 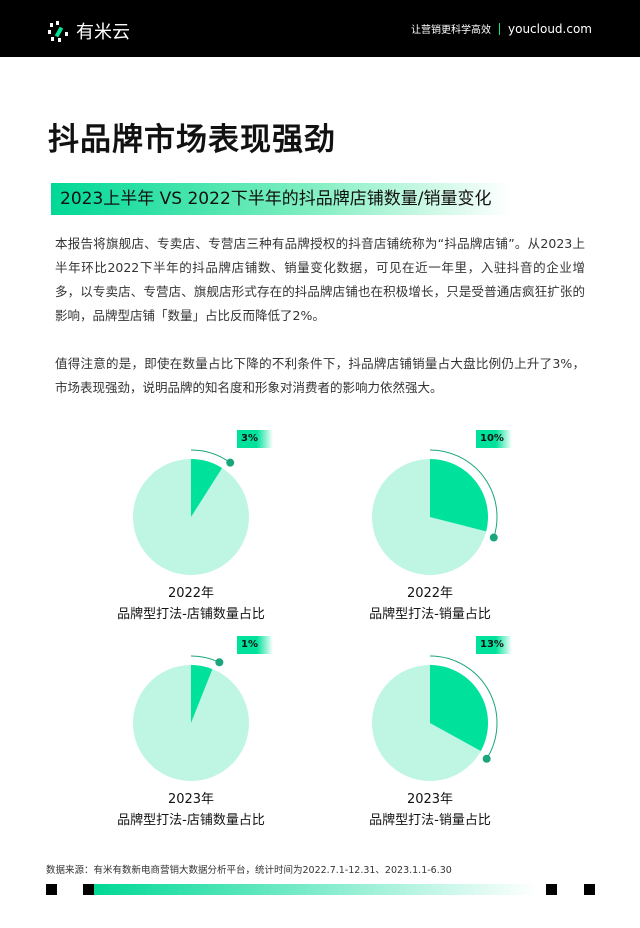 I want to click on percent-label: 1%, so click(x=255, y=645).